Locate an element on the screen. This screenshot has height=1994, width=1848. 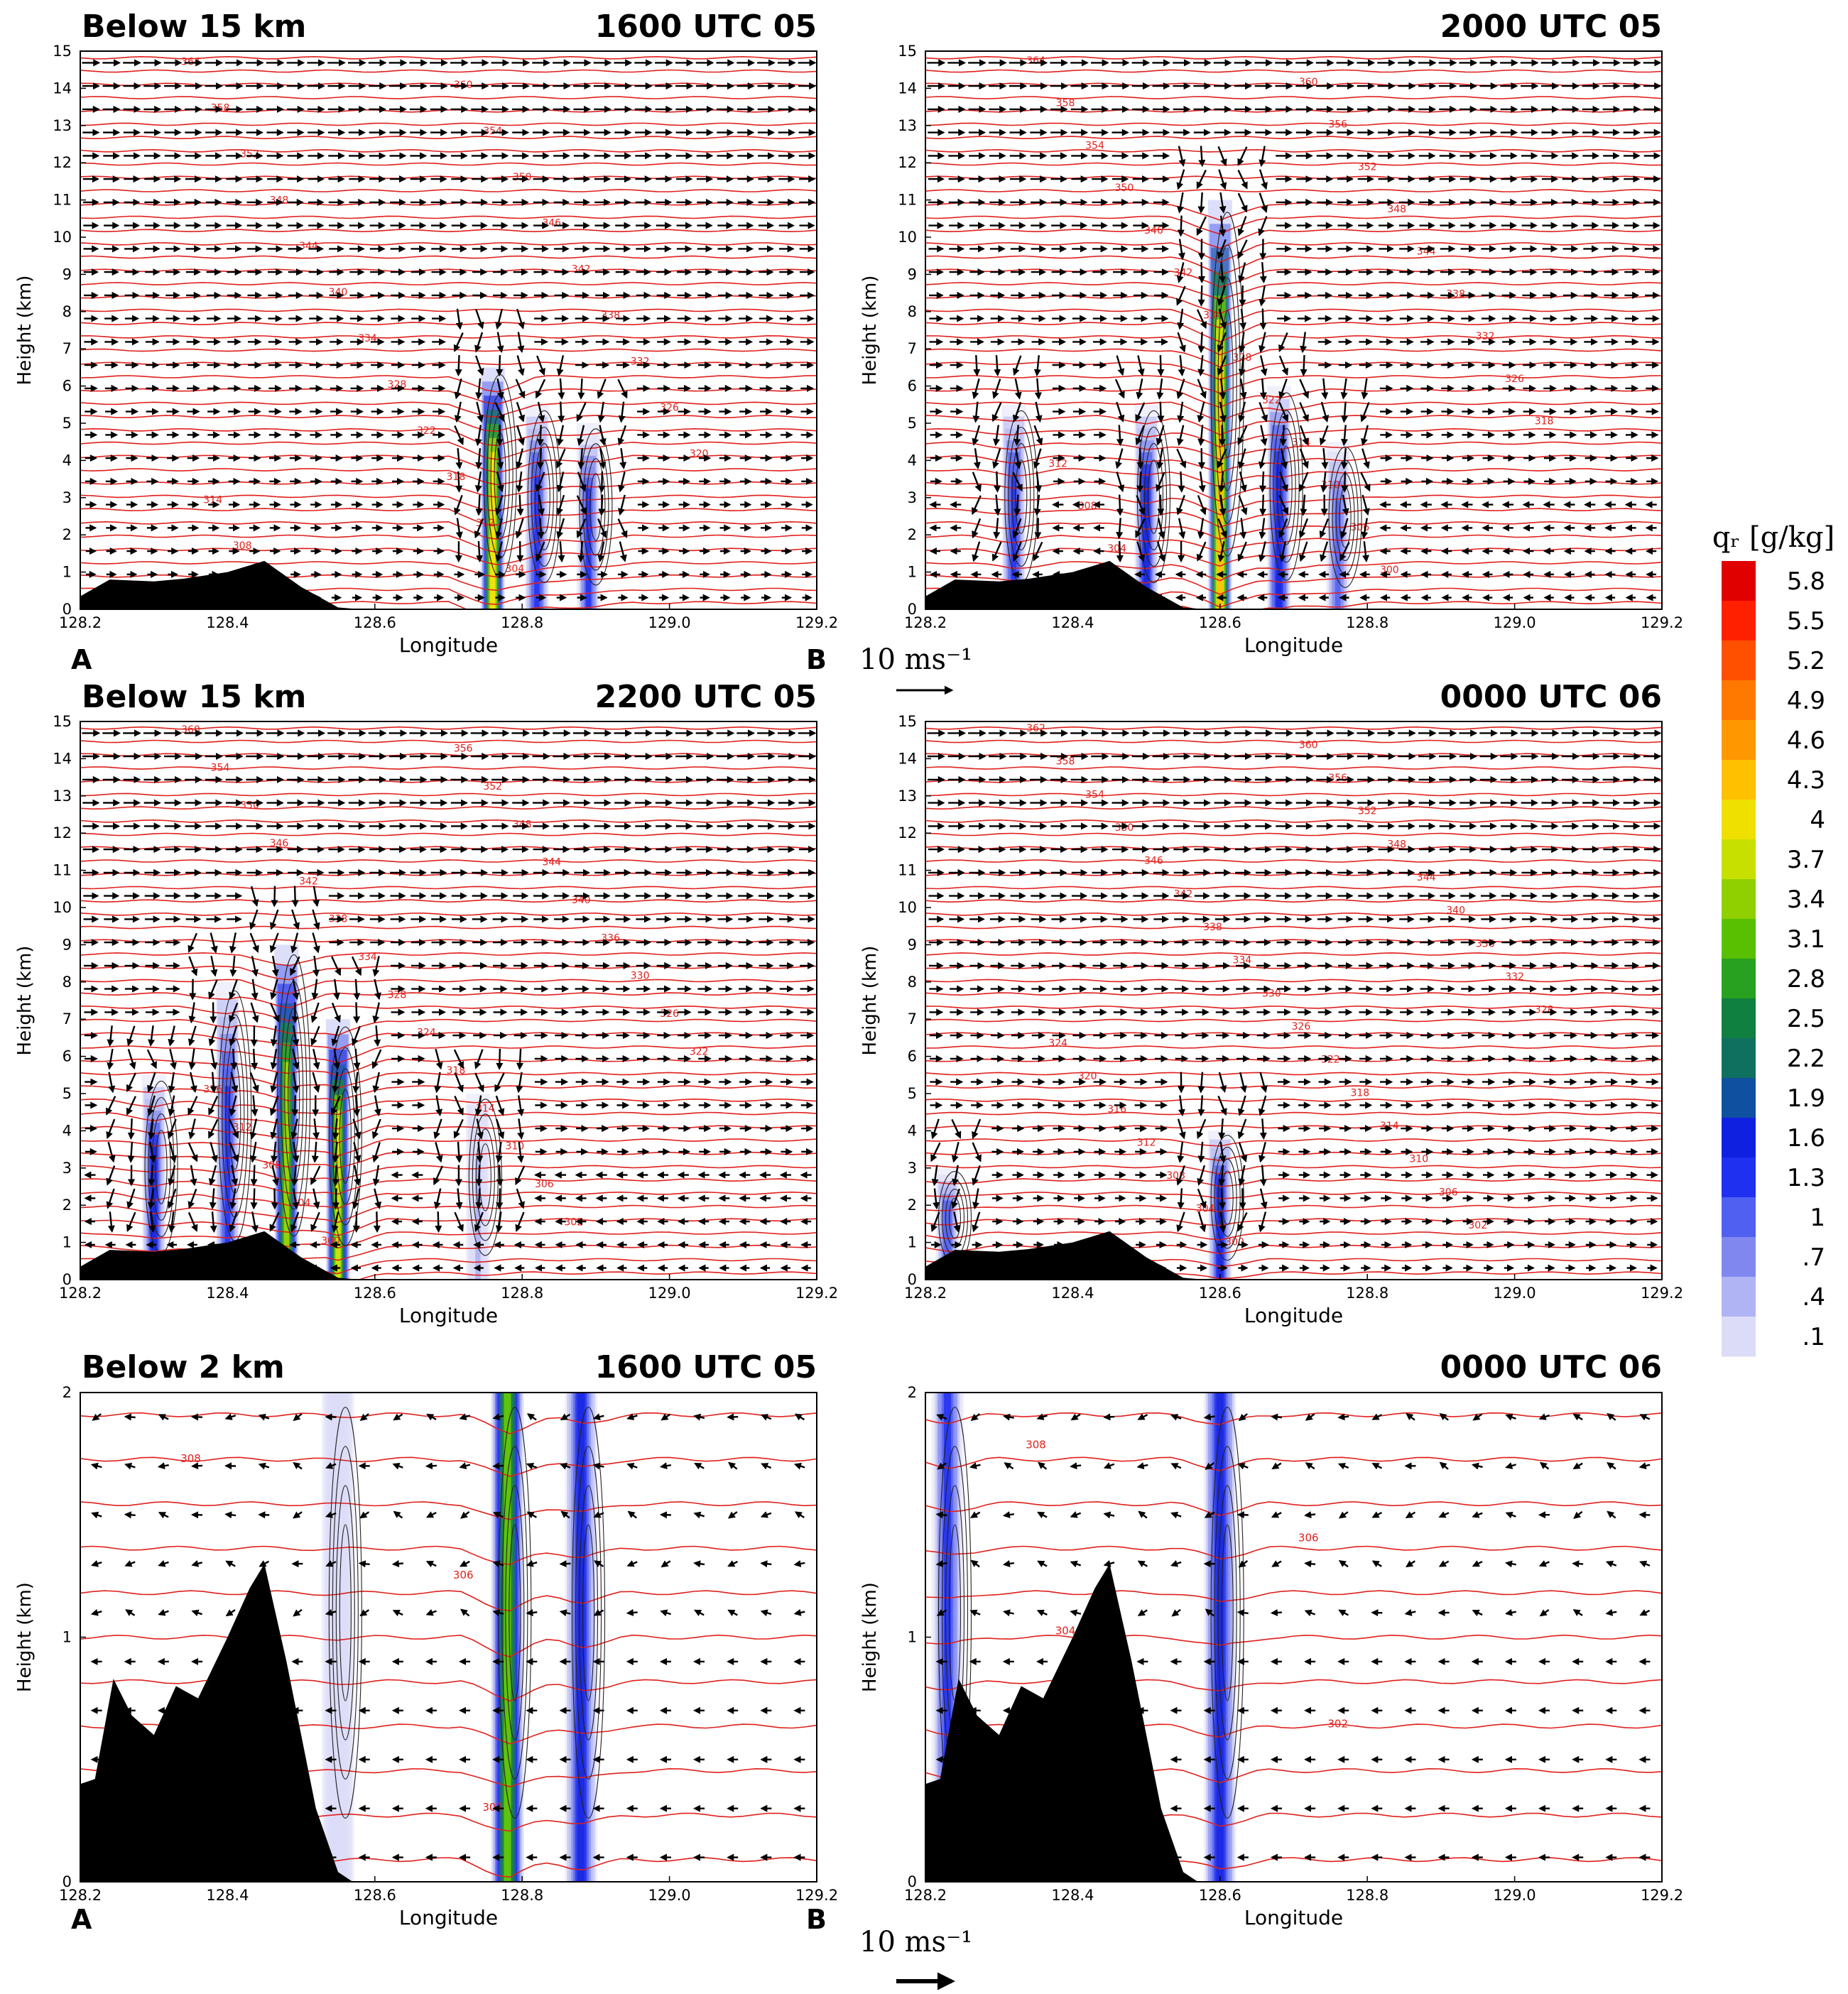
colorbar-tick-label: 2.2 is located at coordinates (1806, 1059).